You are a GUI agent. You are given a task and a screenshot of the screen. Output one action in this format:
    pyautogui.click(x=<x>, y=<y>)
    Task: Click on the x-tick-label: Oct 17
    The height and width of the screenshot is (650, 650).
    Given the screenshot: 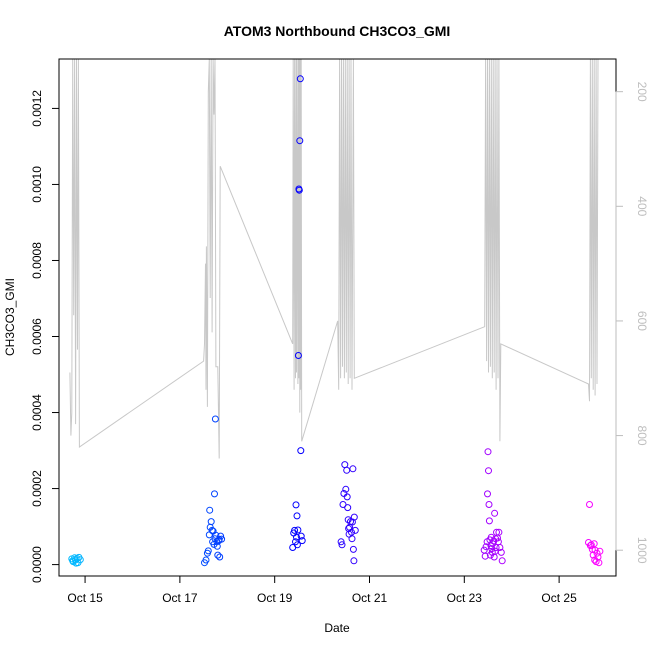 What is the action you would take?
    pyautogui.click(x=180, y=598)
    